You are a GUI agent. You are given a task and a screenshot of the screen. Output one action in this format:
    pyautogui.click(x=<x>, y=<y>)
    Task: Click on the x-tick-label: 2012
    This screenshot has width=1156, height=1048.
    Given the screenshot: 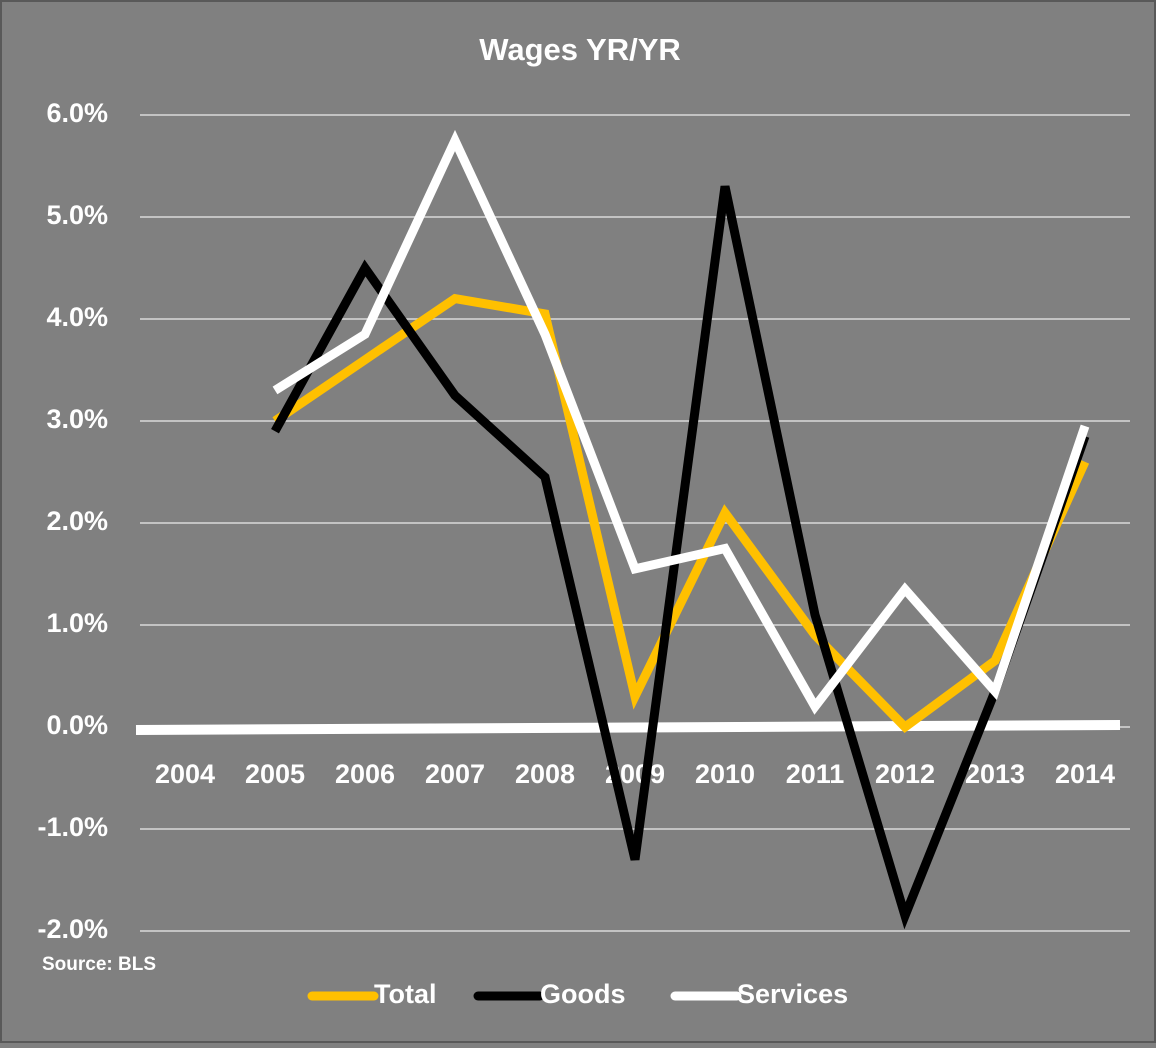 What is the action you would take?
    pyautogui.click(x=905, y=774)
    